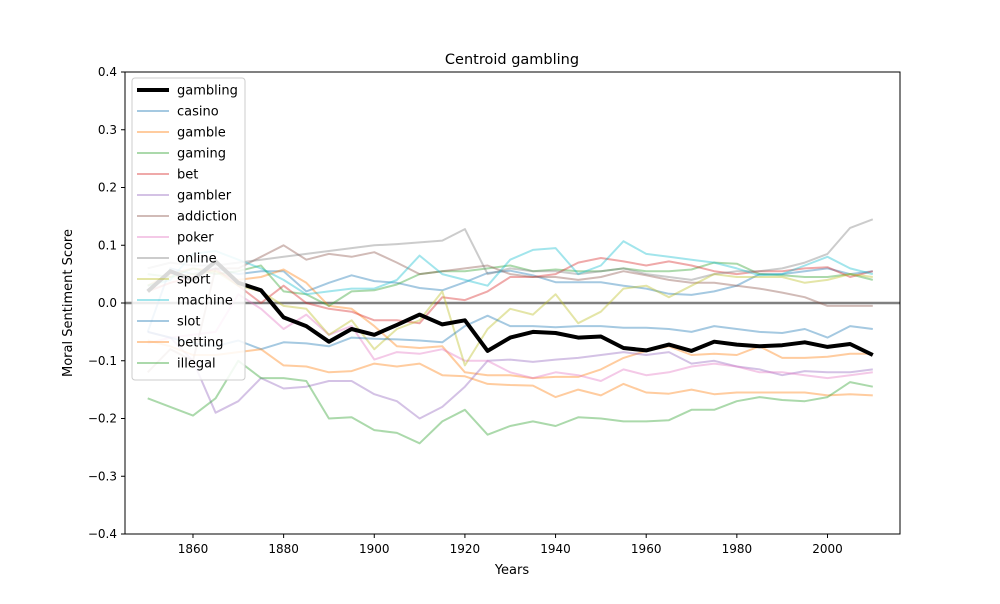  I want to click on legend-label-gambler: gambler, so click(204, 196).